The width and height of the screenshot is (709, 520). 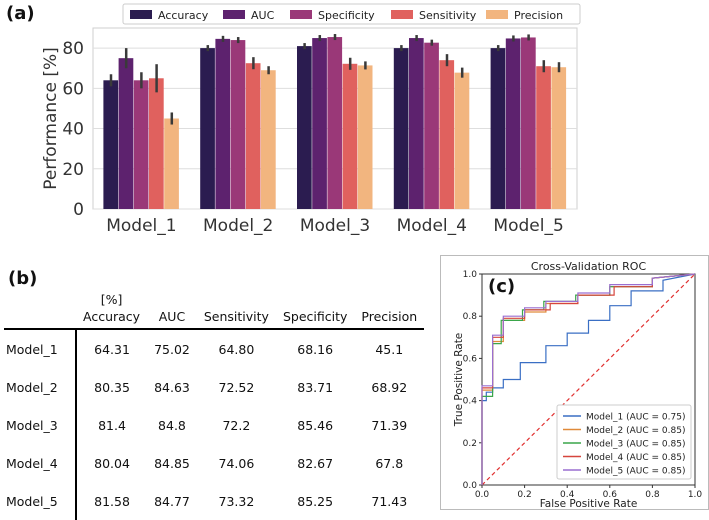 What do you see at coordinates (214, 501) in the screenshot?
I see `table-row: Model_5 81.58 84.77 73.32 85.25 71.43` at bounding box center [214, 501].